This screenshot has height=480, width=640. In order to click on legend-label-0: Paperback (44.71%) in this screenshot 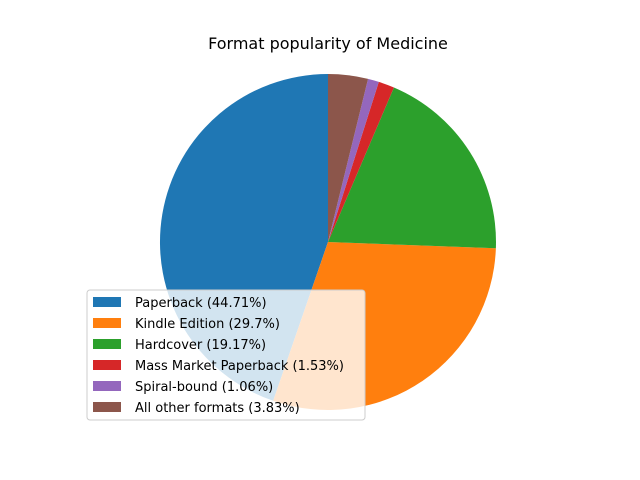, I will do `click(201, 303)`.